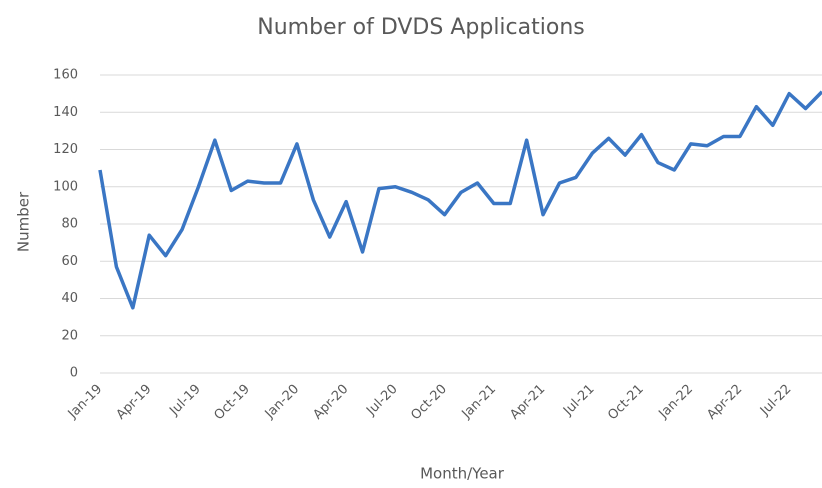 The image size is (822, 488). What do you see at coordinates (184, 400) in the screenshot?
I see `x-tick-label: Jul-19` at bounding box center [184, 400].